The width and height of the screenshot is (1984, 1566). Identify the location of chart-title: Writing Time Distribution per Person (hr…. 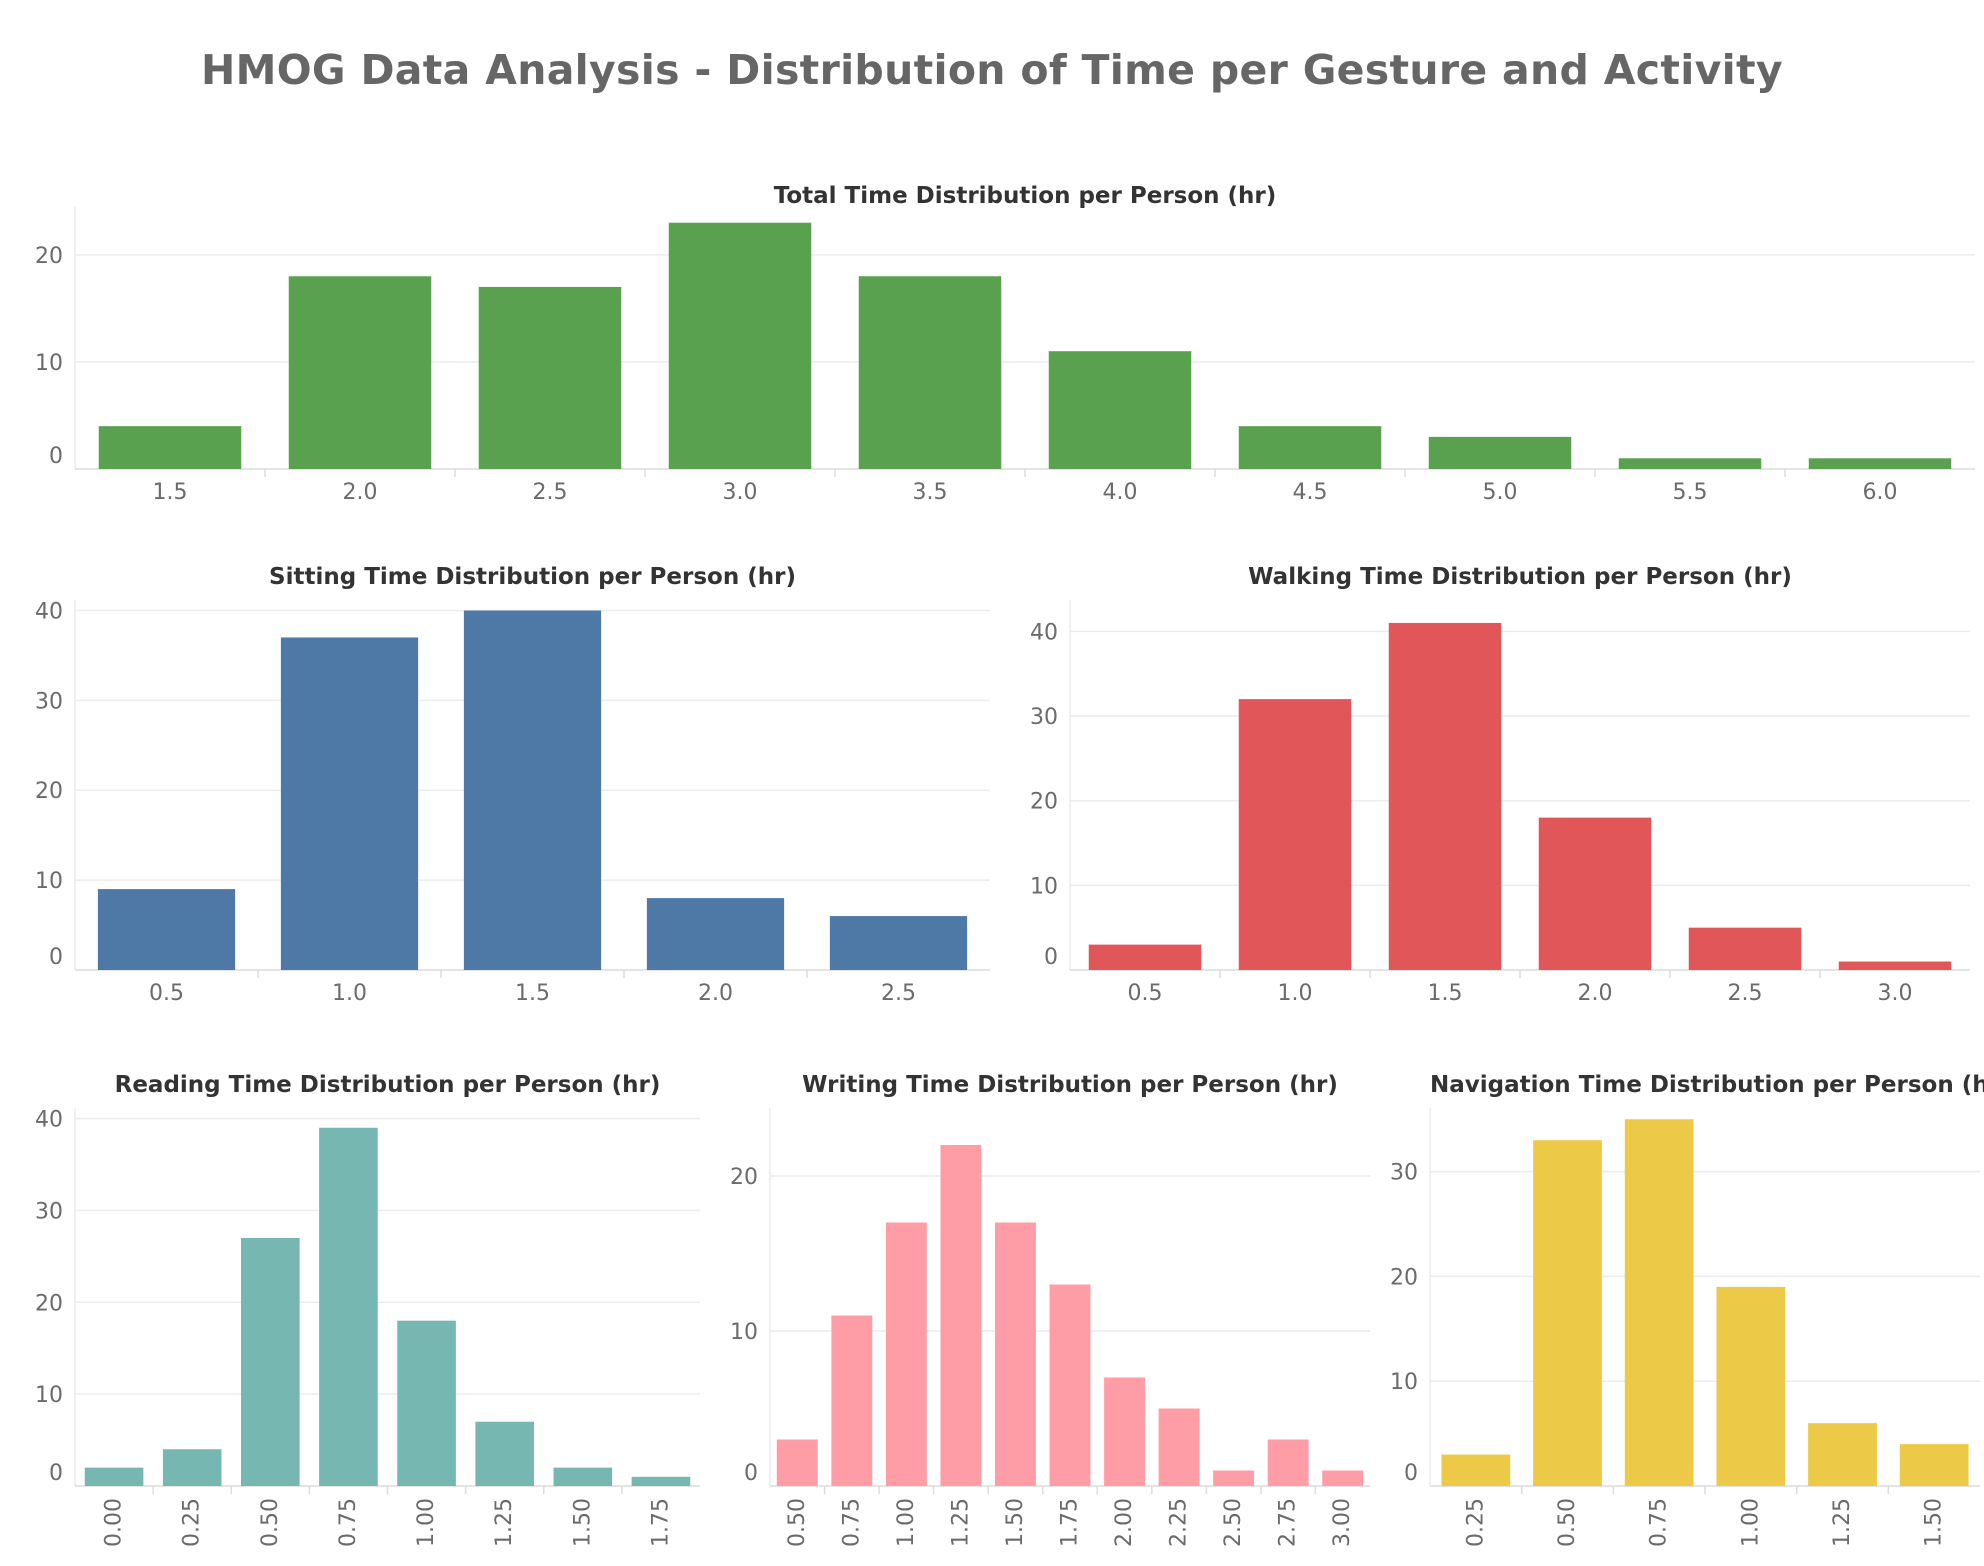
(1070, 1085).